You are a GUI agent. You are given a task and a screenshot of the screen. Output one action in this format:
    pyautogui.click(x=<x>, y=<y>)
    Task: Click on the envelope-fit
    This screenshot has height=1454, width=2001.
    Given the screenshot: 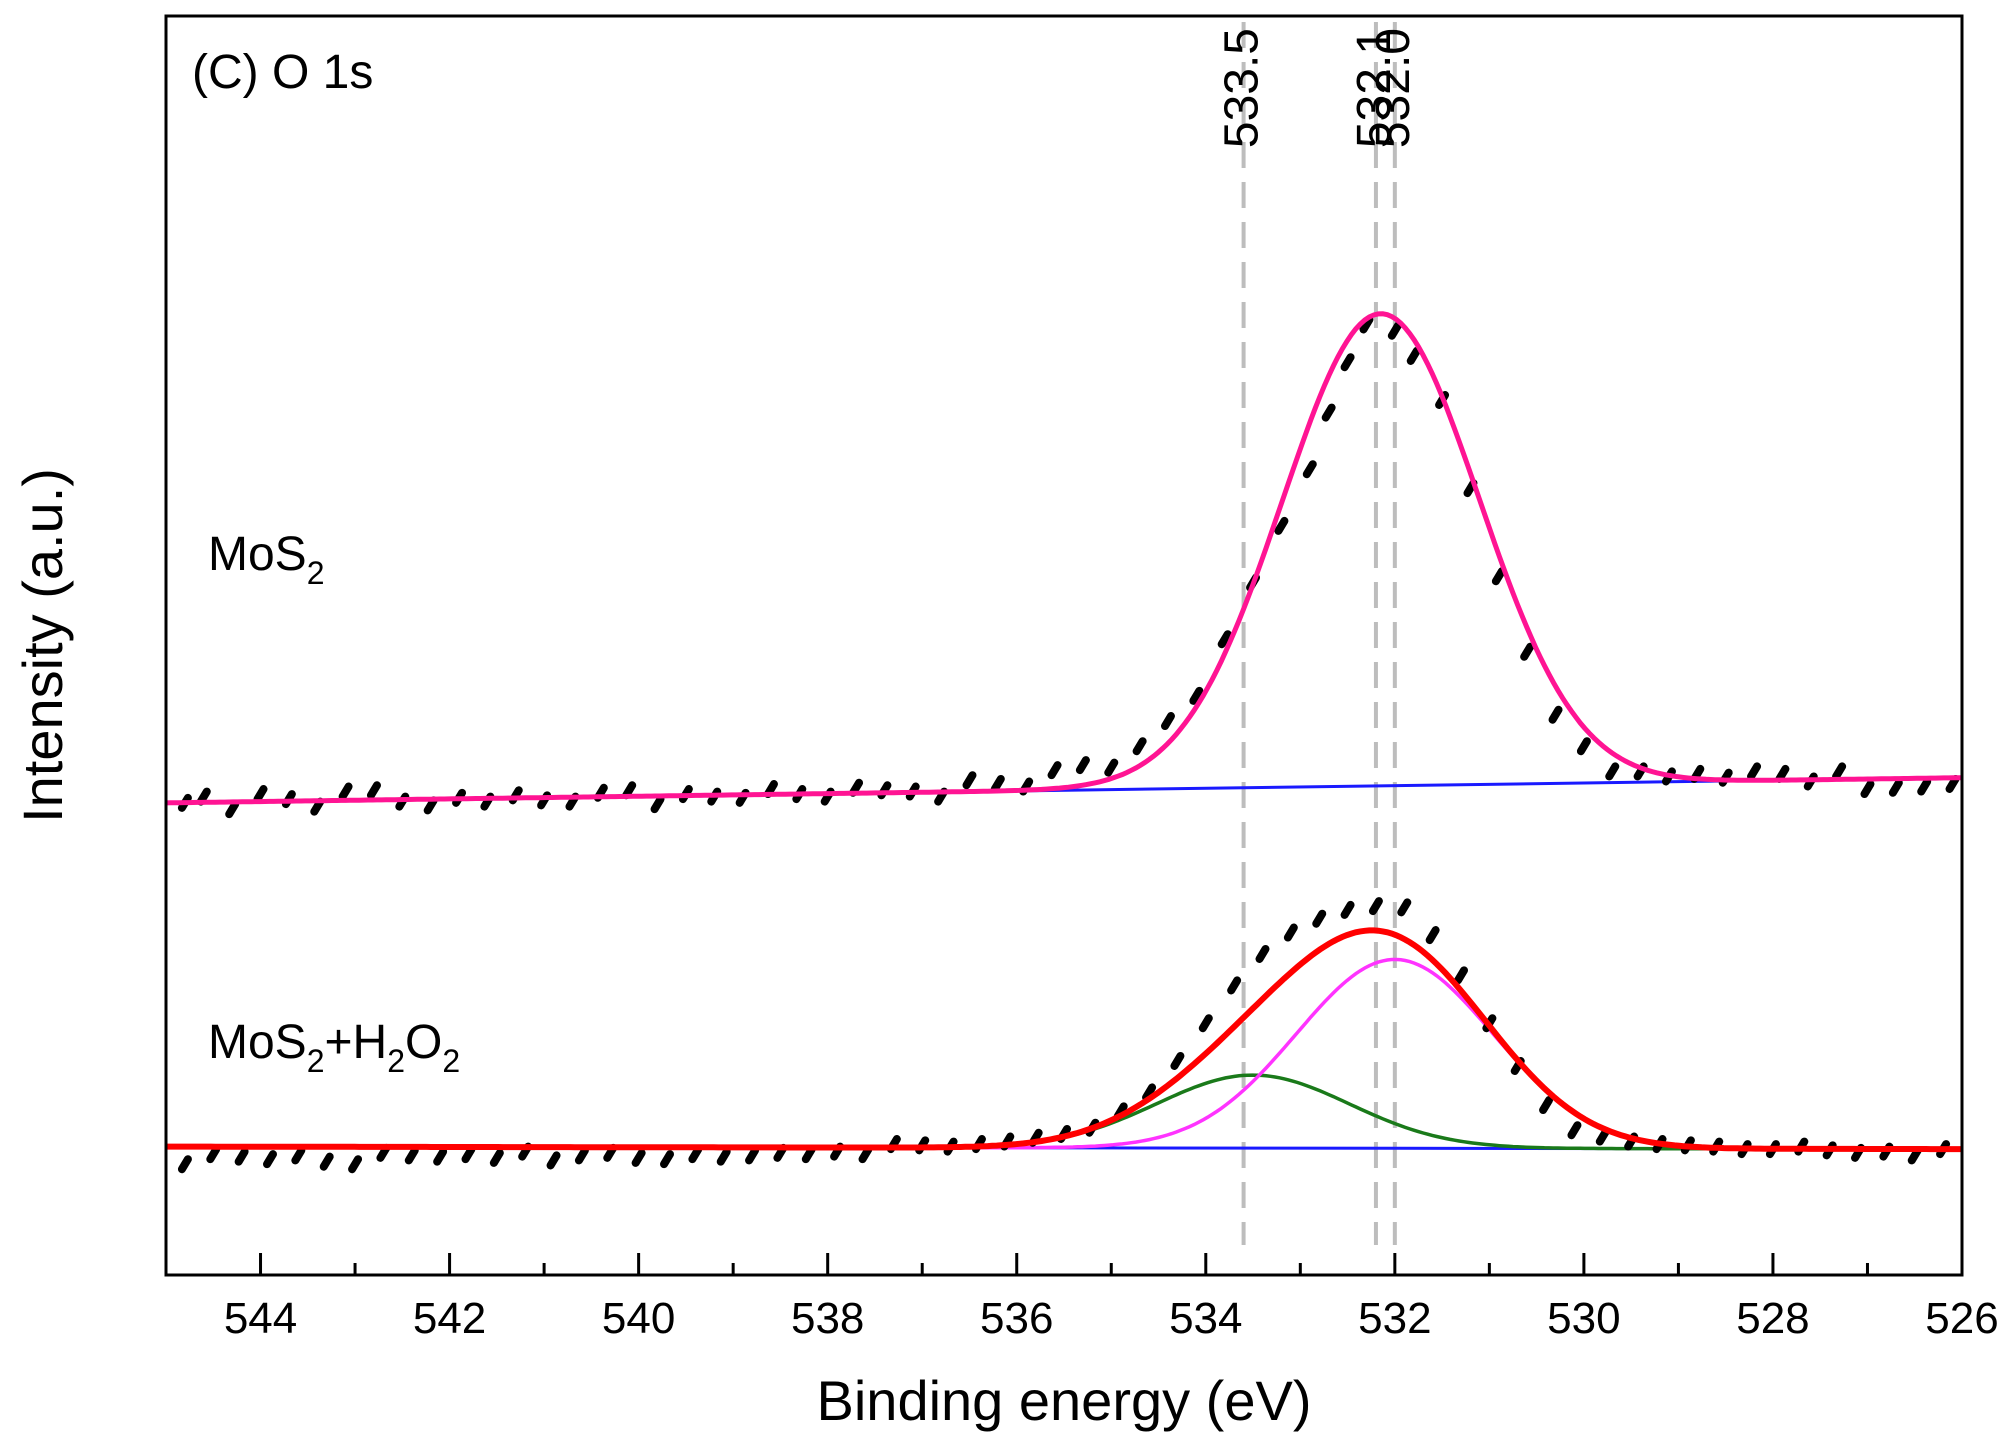 What is the action you would take?
    pyautogui.click(x=1064, y=1040)
    